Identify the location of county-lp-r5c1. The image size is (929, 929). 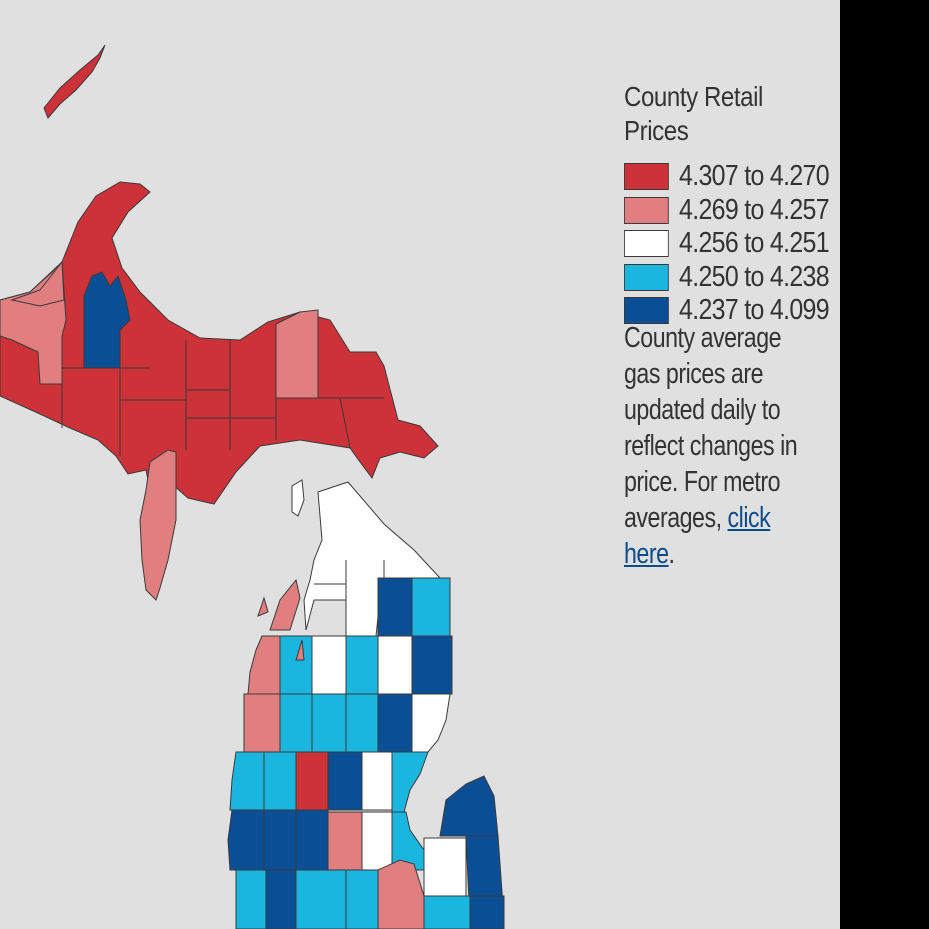
(280, 840).